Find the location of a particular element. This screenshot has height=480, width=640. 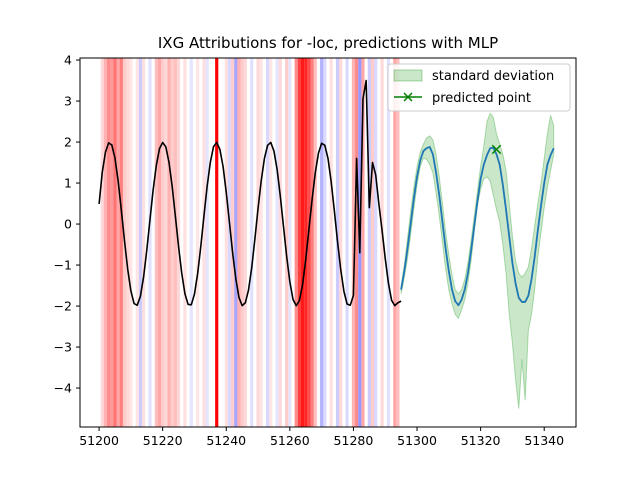

x-tick-label: 51300 is located at coordinates (417, 440).